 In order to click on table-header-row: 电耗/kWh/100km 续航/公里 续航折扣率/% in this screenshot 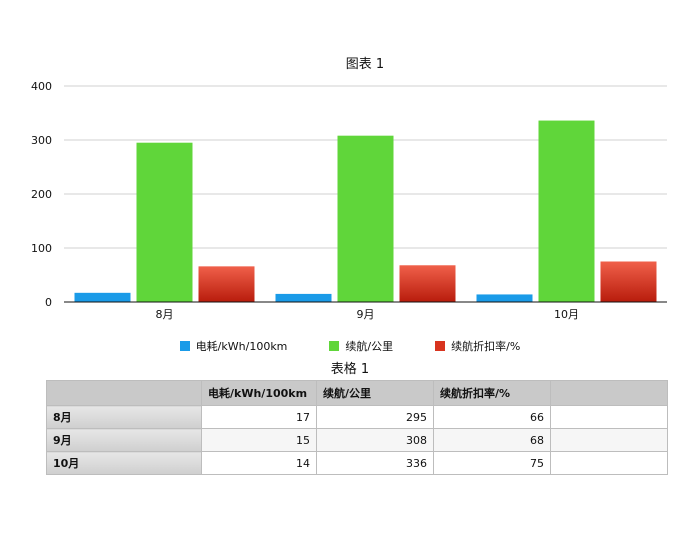, I will do `click(357, 393)`.